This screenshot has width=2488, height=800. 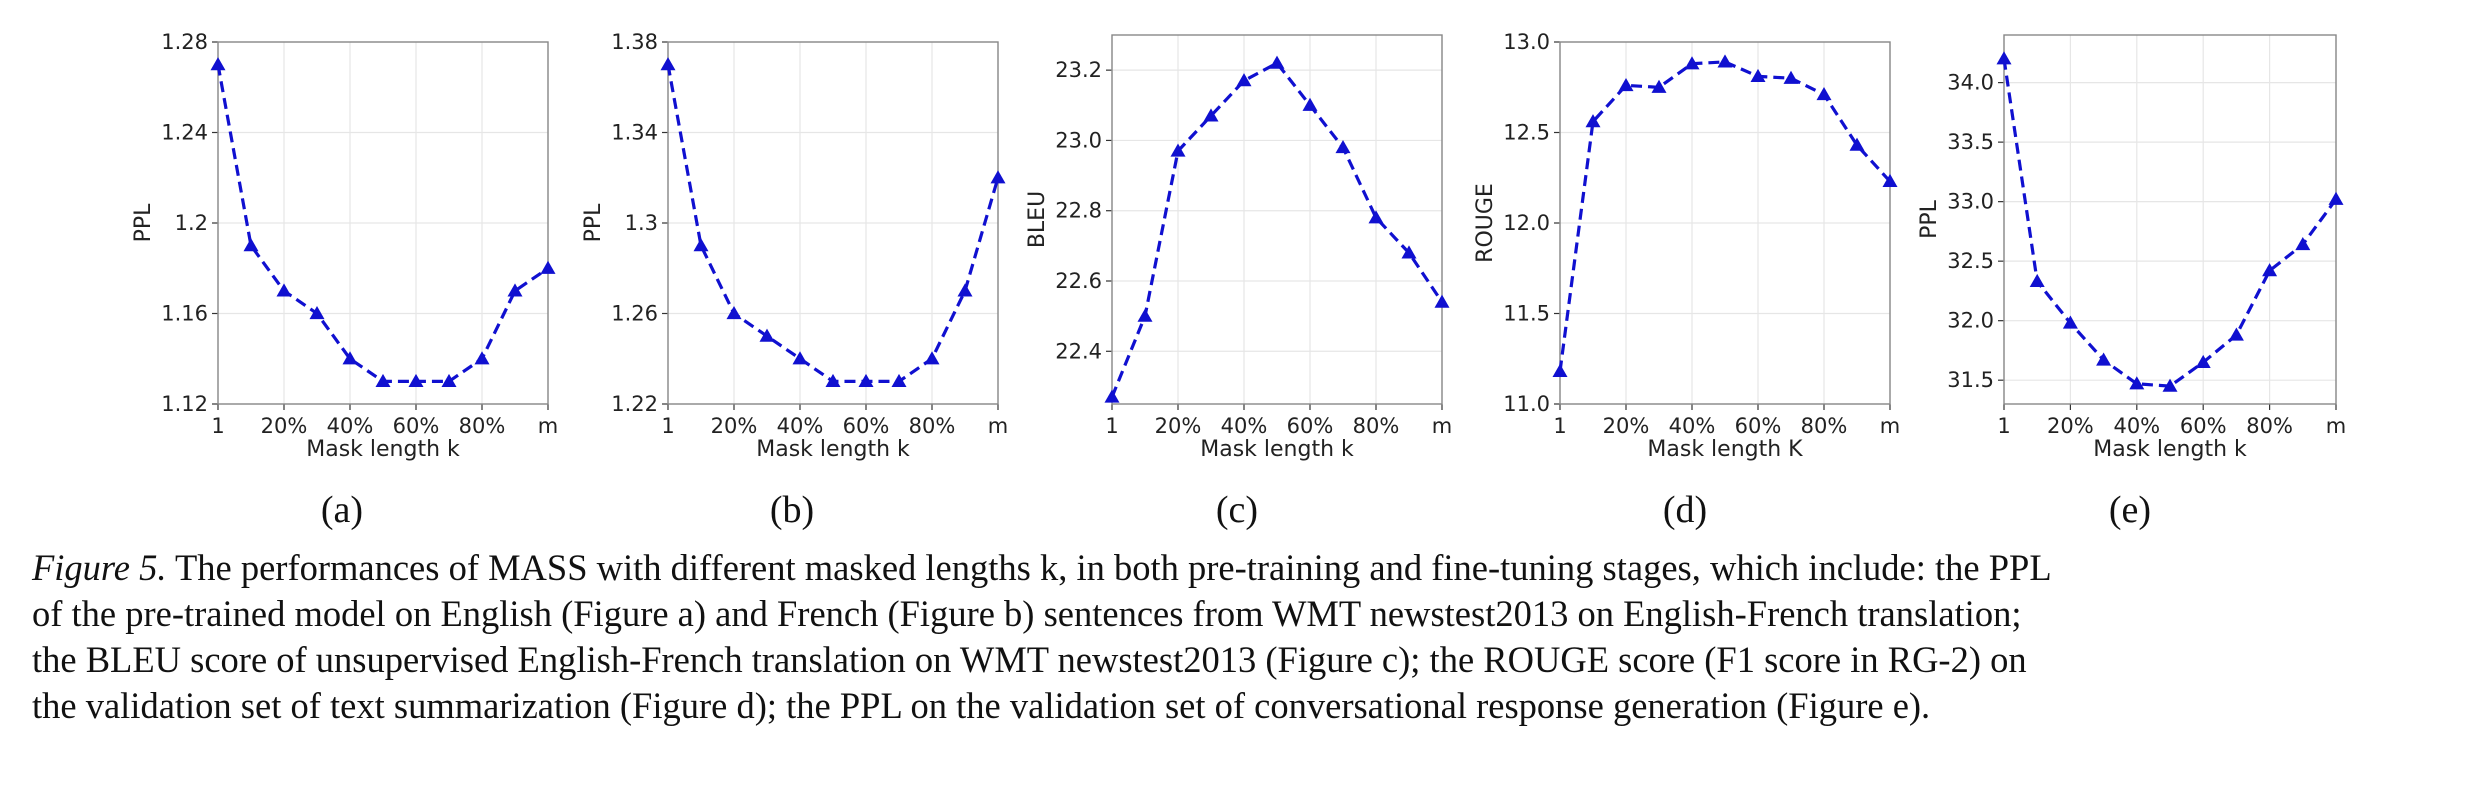 What do you see at coordinates (634, 314) in the screenshot?
I see `y-tick-label: 1.26` at bounding box center [634, 314].